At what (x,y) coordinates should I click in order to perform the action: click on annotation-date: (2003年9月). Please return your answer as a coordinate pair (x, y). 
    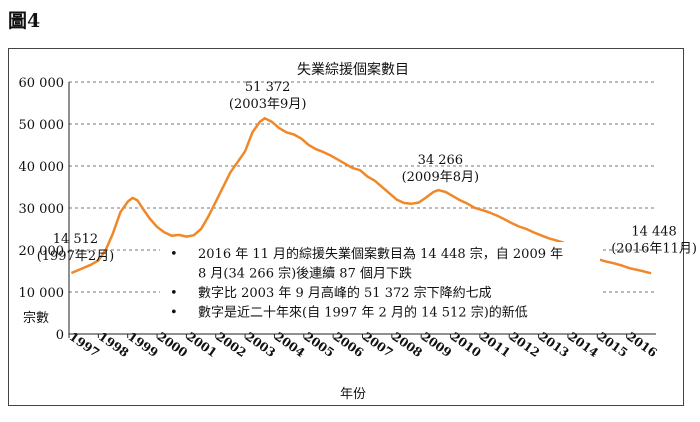
    Looking at the image, I should click on (268, 104).